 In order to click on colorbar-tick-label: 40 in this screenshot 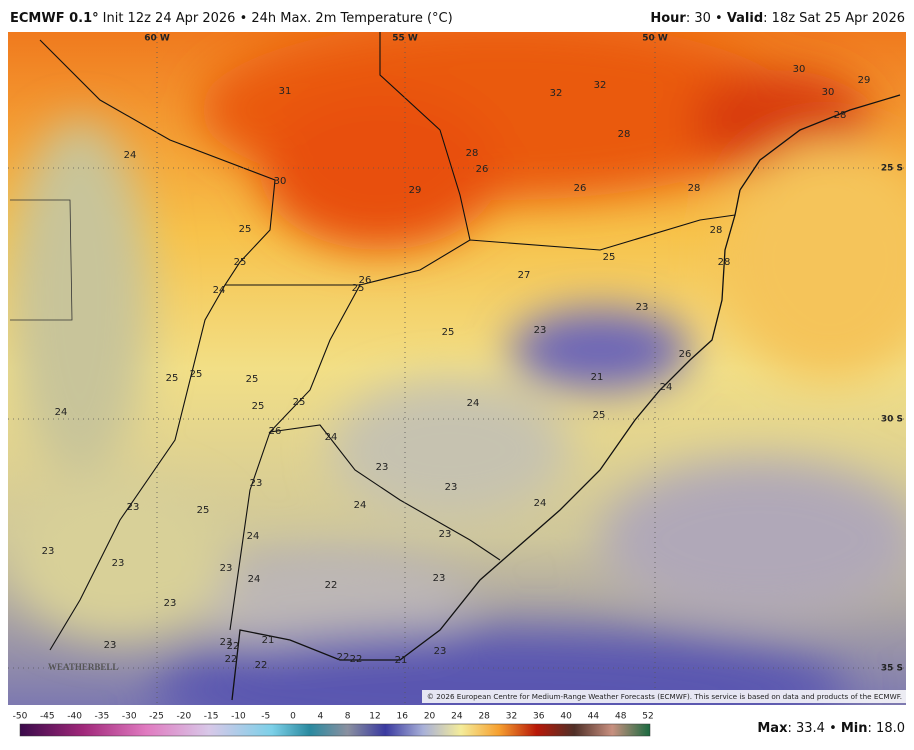, I will do `click(566, 717)`.